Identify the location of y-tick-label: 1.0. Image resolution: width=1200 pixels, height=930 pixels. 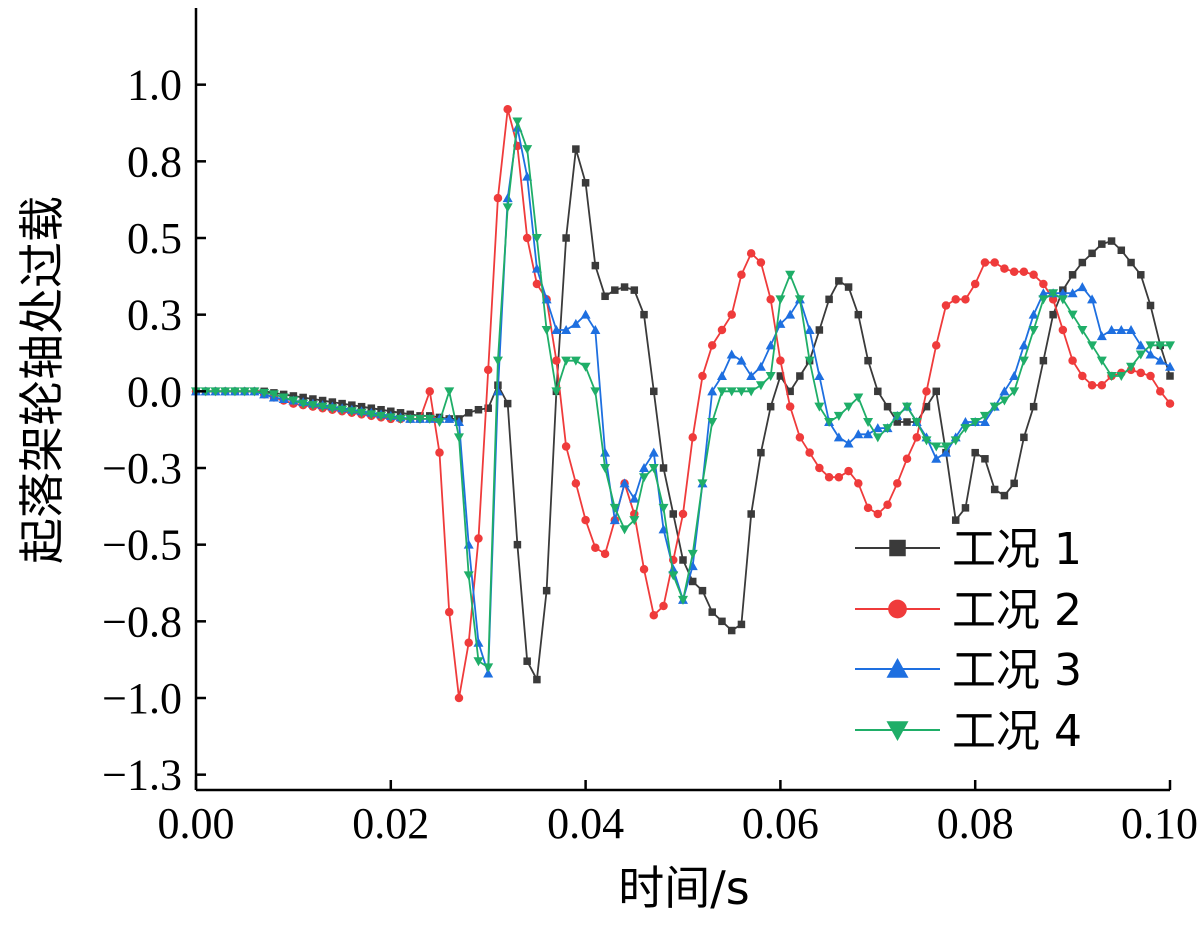
(154, 85).